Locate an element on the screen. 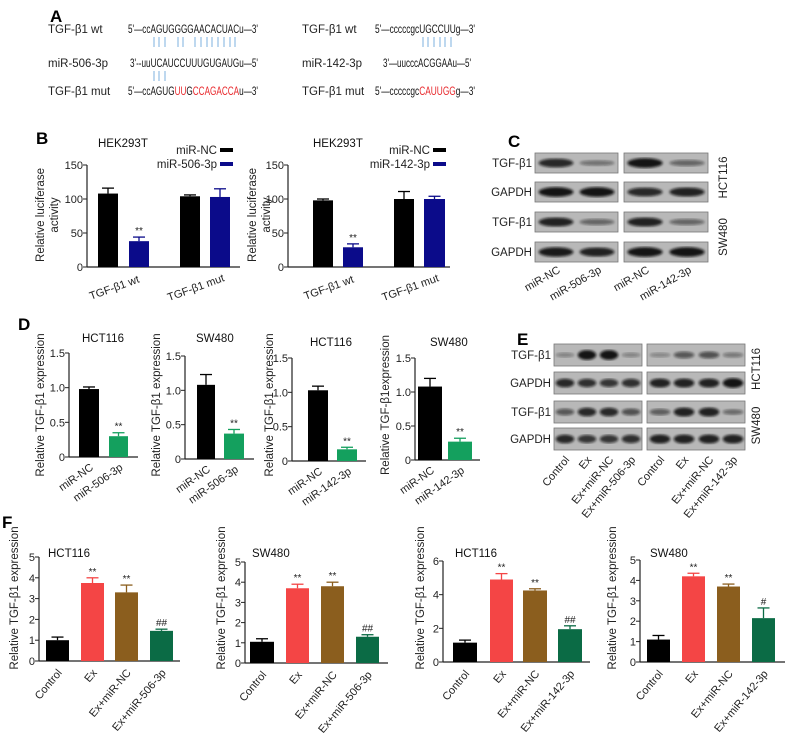  y-tick-label: 1 is located at coordinates (633, 643).